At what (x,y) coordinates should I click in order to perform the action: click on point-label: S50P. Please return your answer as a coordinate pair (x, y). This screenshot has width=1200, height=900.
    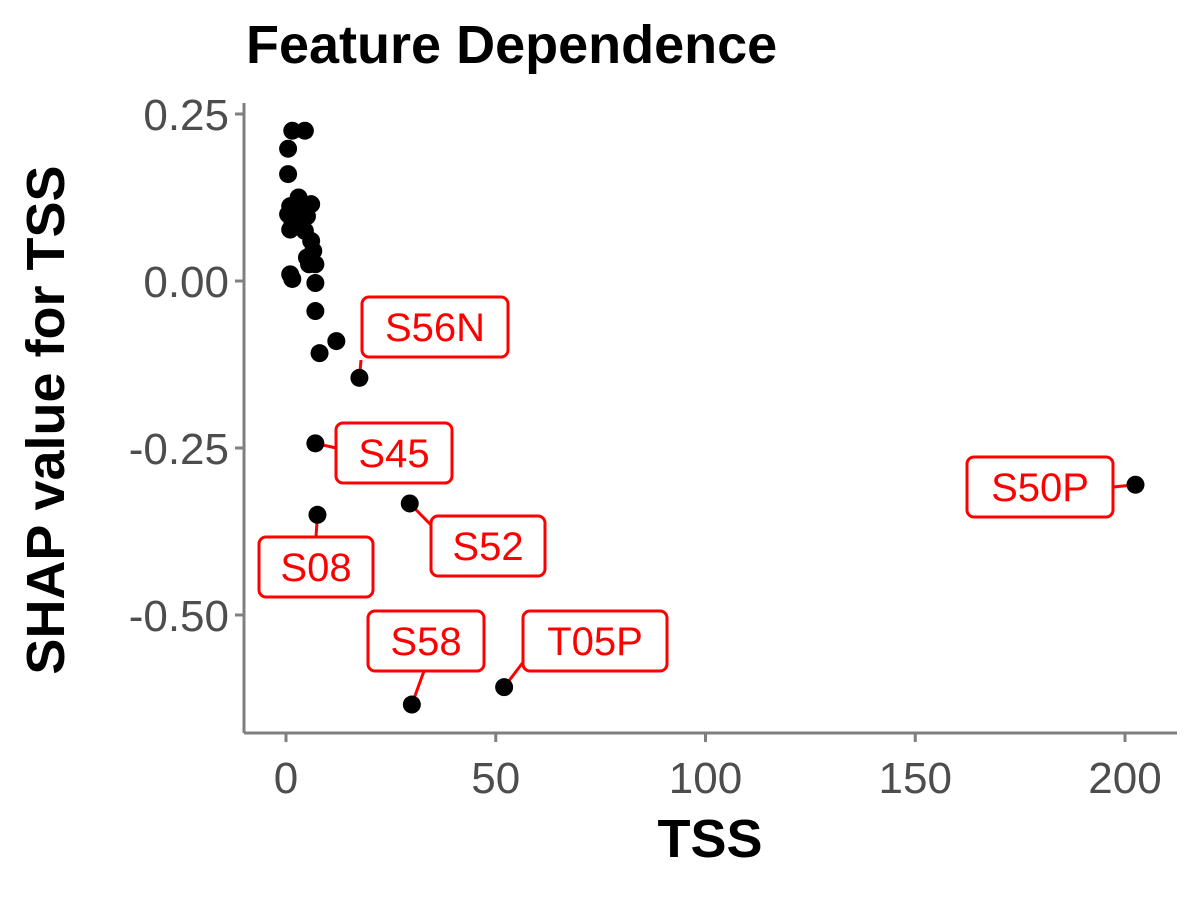
    Looking at the image, I should click on (1040, 488).